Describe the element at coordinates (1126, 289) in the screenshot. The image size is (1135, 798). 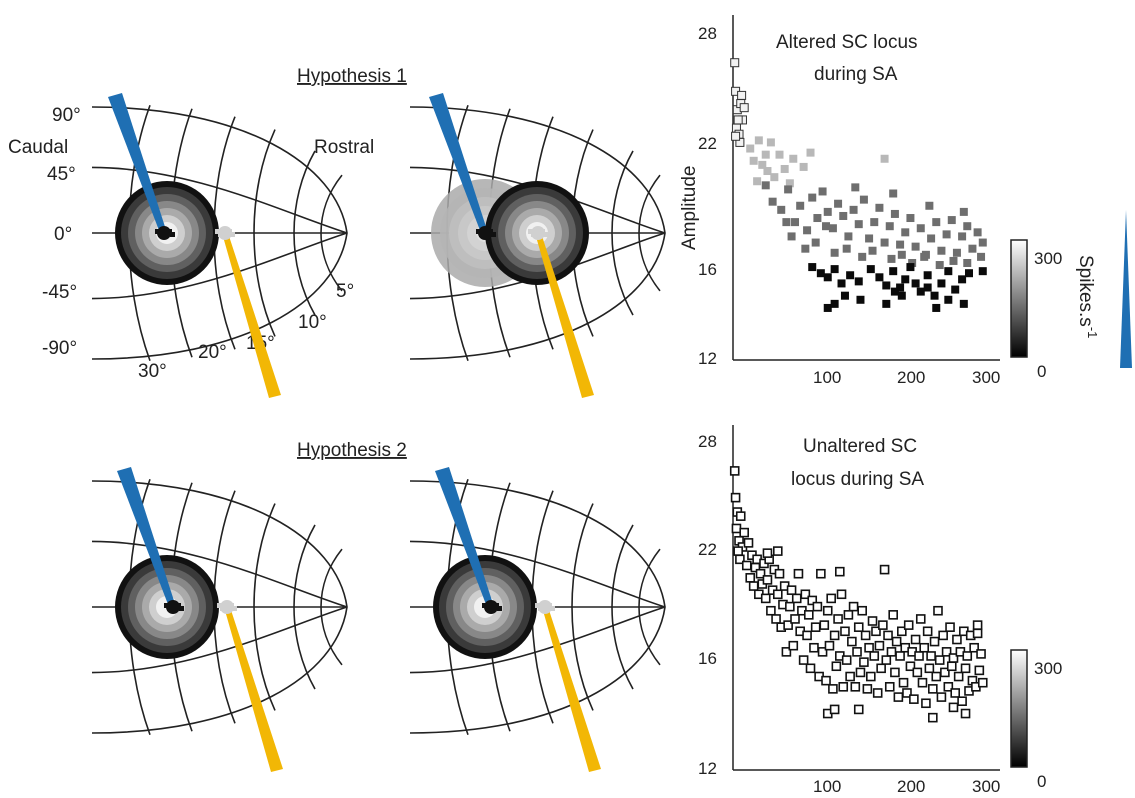
I see `firing-rate-wedge` at that location.